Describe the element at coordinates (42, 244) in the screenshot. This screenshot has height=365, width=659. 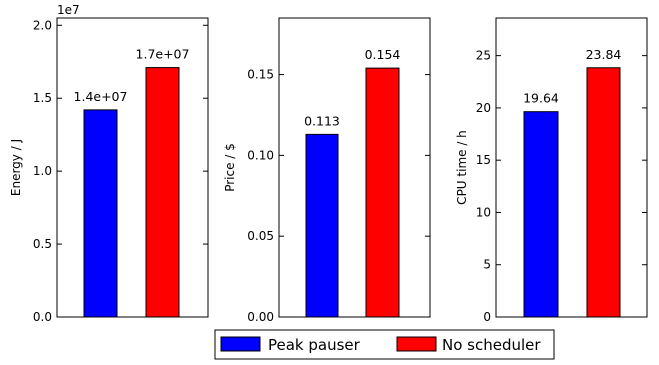
I see `y-tick-label-1-2: 0.5` at that location.